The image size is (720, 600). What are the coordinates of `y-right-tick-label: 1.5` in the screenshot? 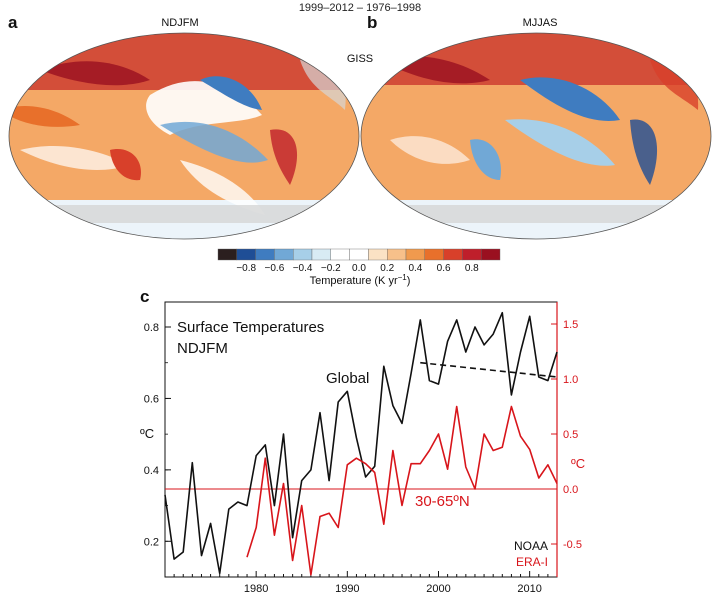 It's located at (570, 325).